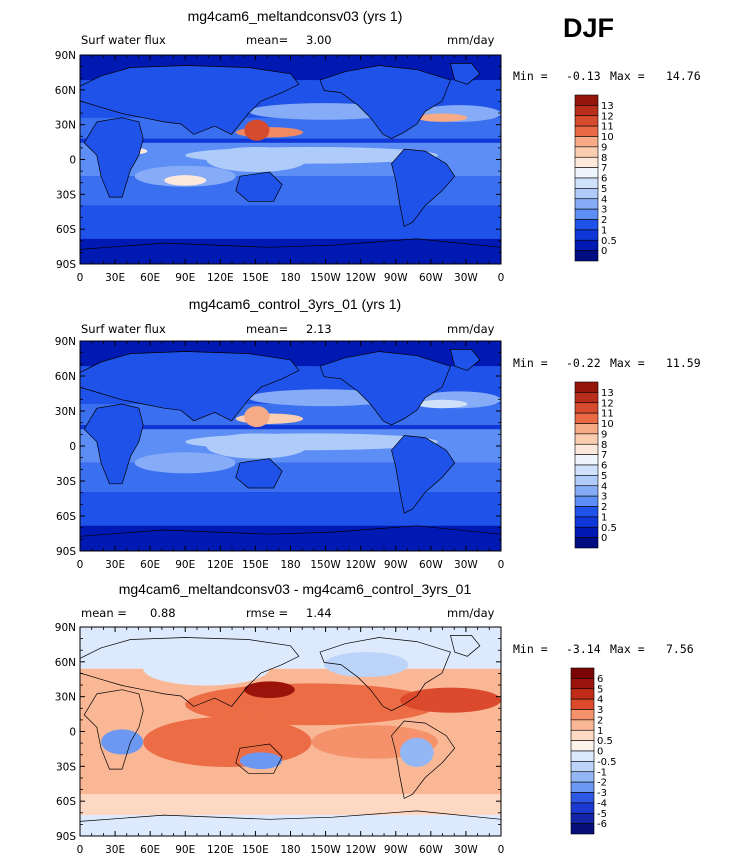  What do you see at coordinates (607, 403) in the screenshot?
I see `colorbar-label: 12` at bounding box center [607, 403].